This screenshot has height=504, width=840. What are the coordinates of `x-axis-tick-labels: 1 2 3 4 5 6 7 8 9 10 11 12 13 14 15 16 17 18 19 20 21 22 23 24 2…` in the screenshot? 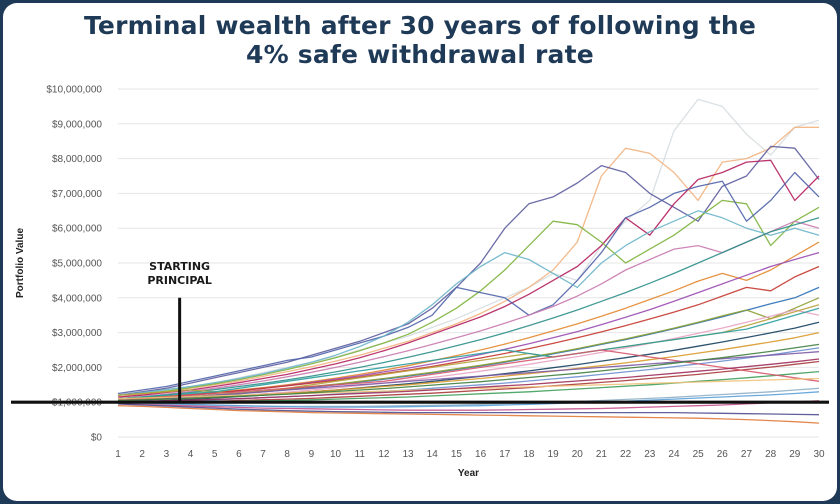 It's located at (470, 454).